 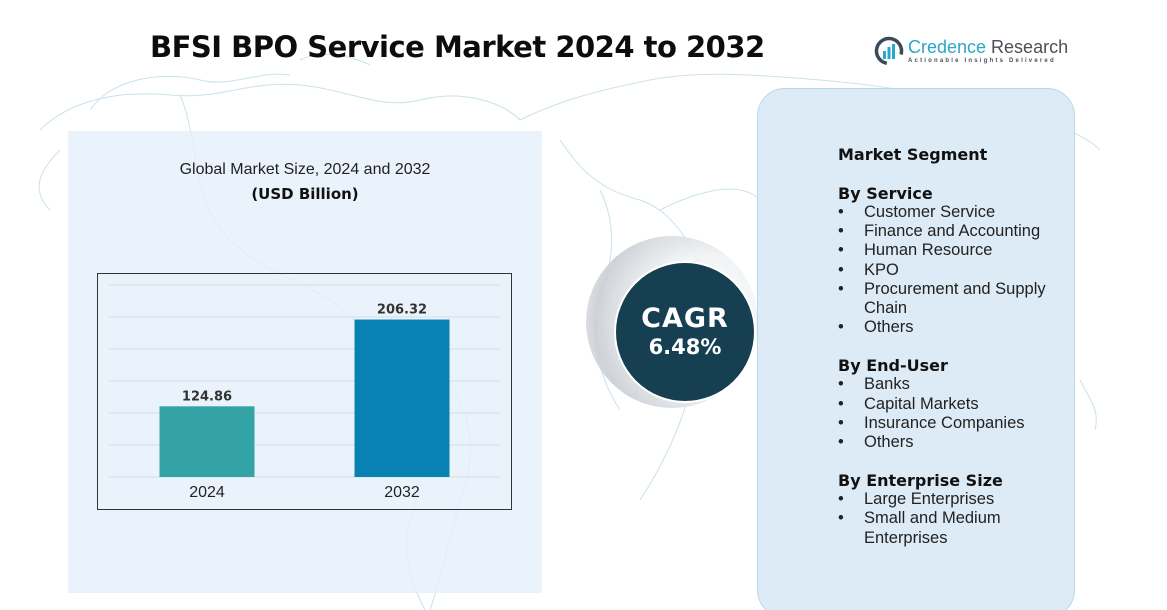 I want to click on segment-list-item: • Capital Markets, so click(x=955, y=404).